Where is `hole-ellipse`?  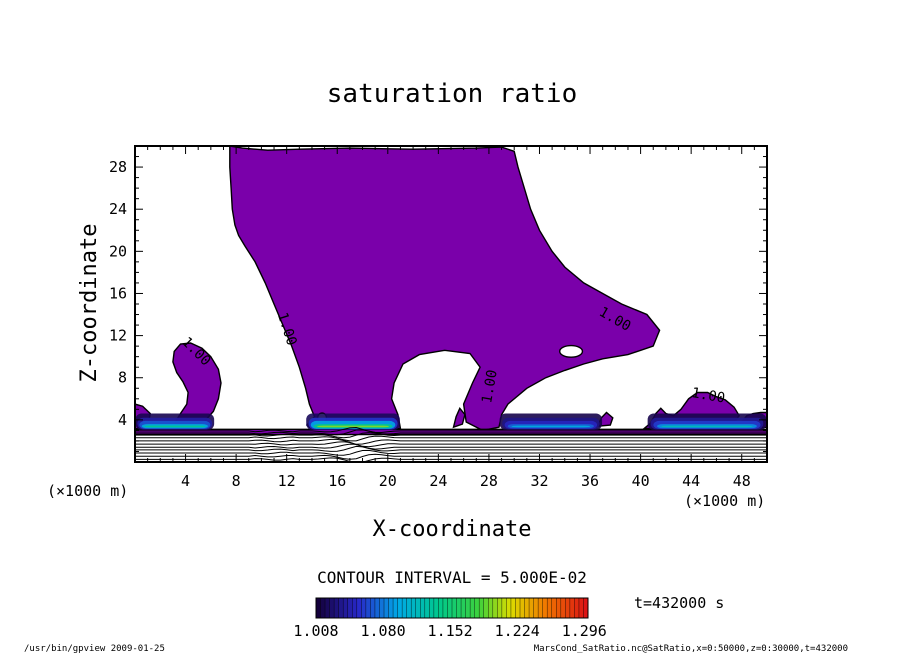
hole-ellipse is located at coordinates (571, 351).